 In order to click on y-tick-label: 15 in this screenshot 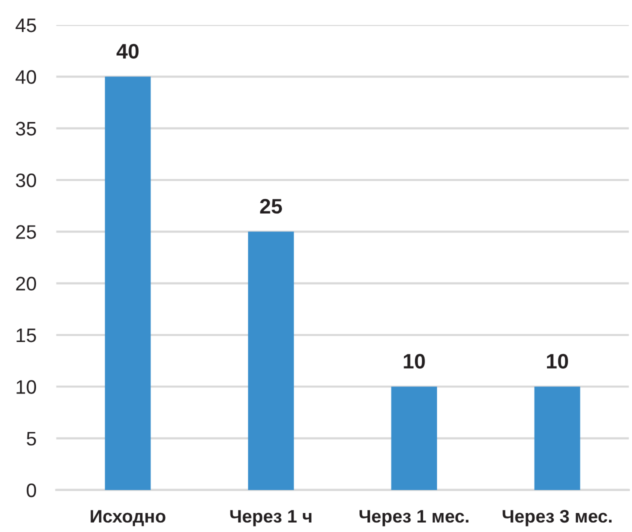, I will do `click(26, 335)`.